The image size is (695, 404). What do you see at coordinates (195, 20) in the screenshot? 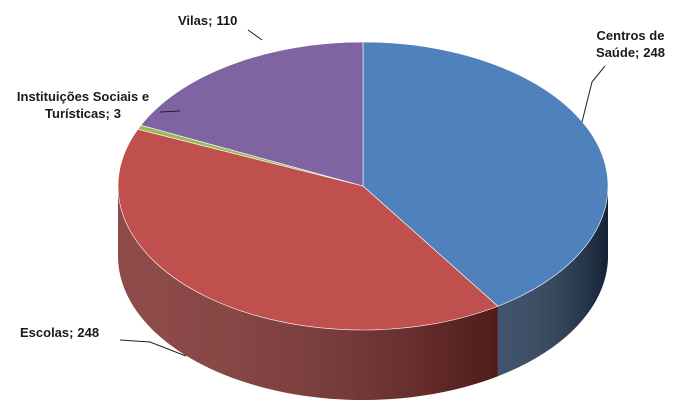
I see `category-label: Vilas;` at bounding box center [195, 20].